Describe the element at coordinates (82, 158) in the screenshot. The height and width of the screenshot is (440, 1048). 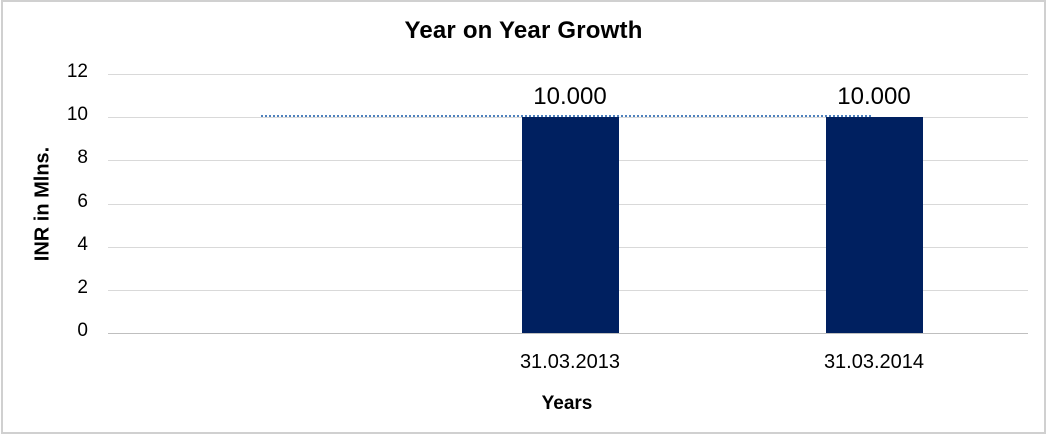
I see `y-axis-tick-label: 8` at that location.